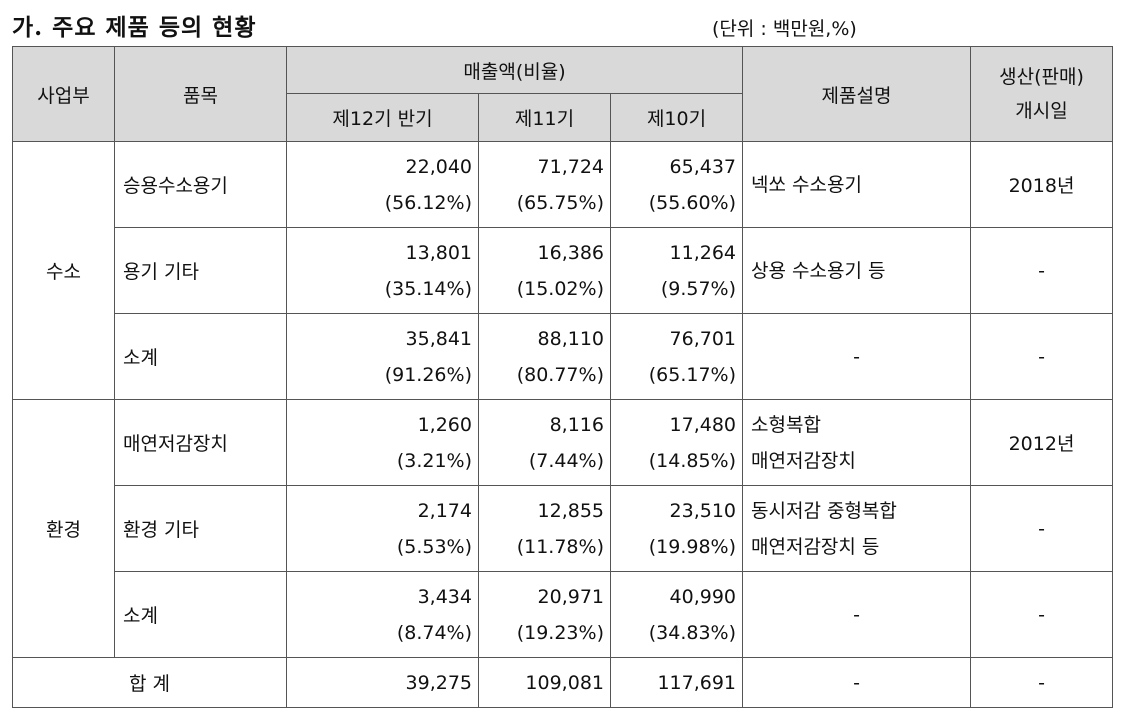 The image size is (1126, 728). I want to click on ratio: (7.44%), so click(566, 460).